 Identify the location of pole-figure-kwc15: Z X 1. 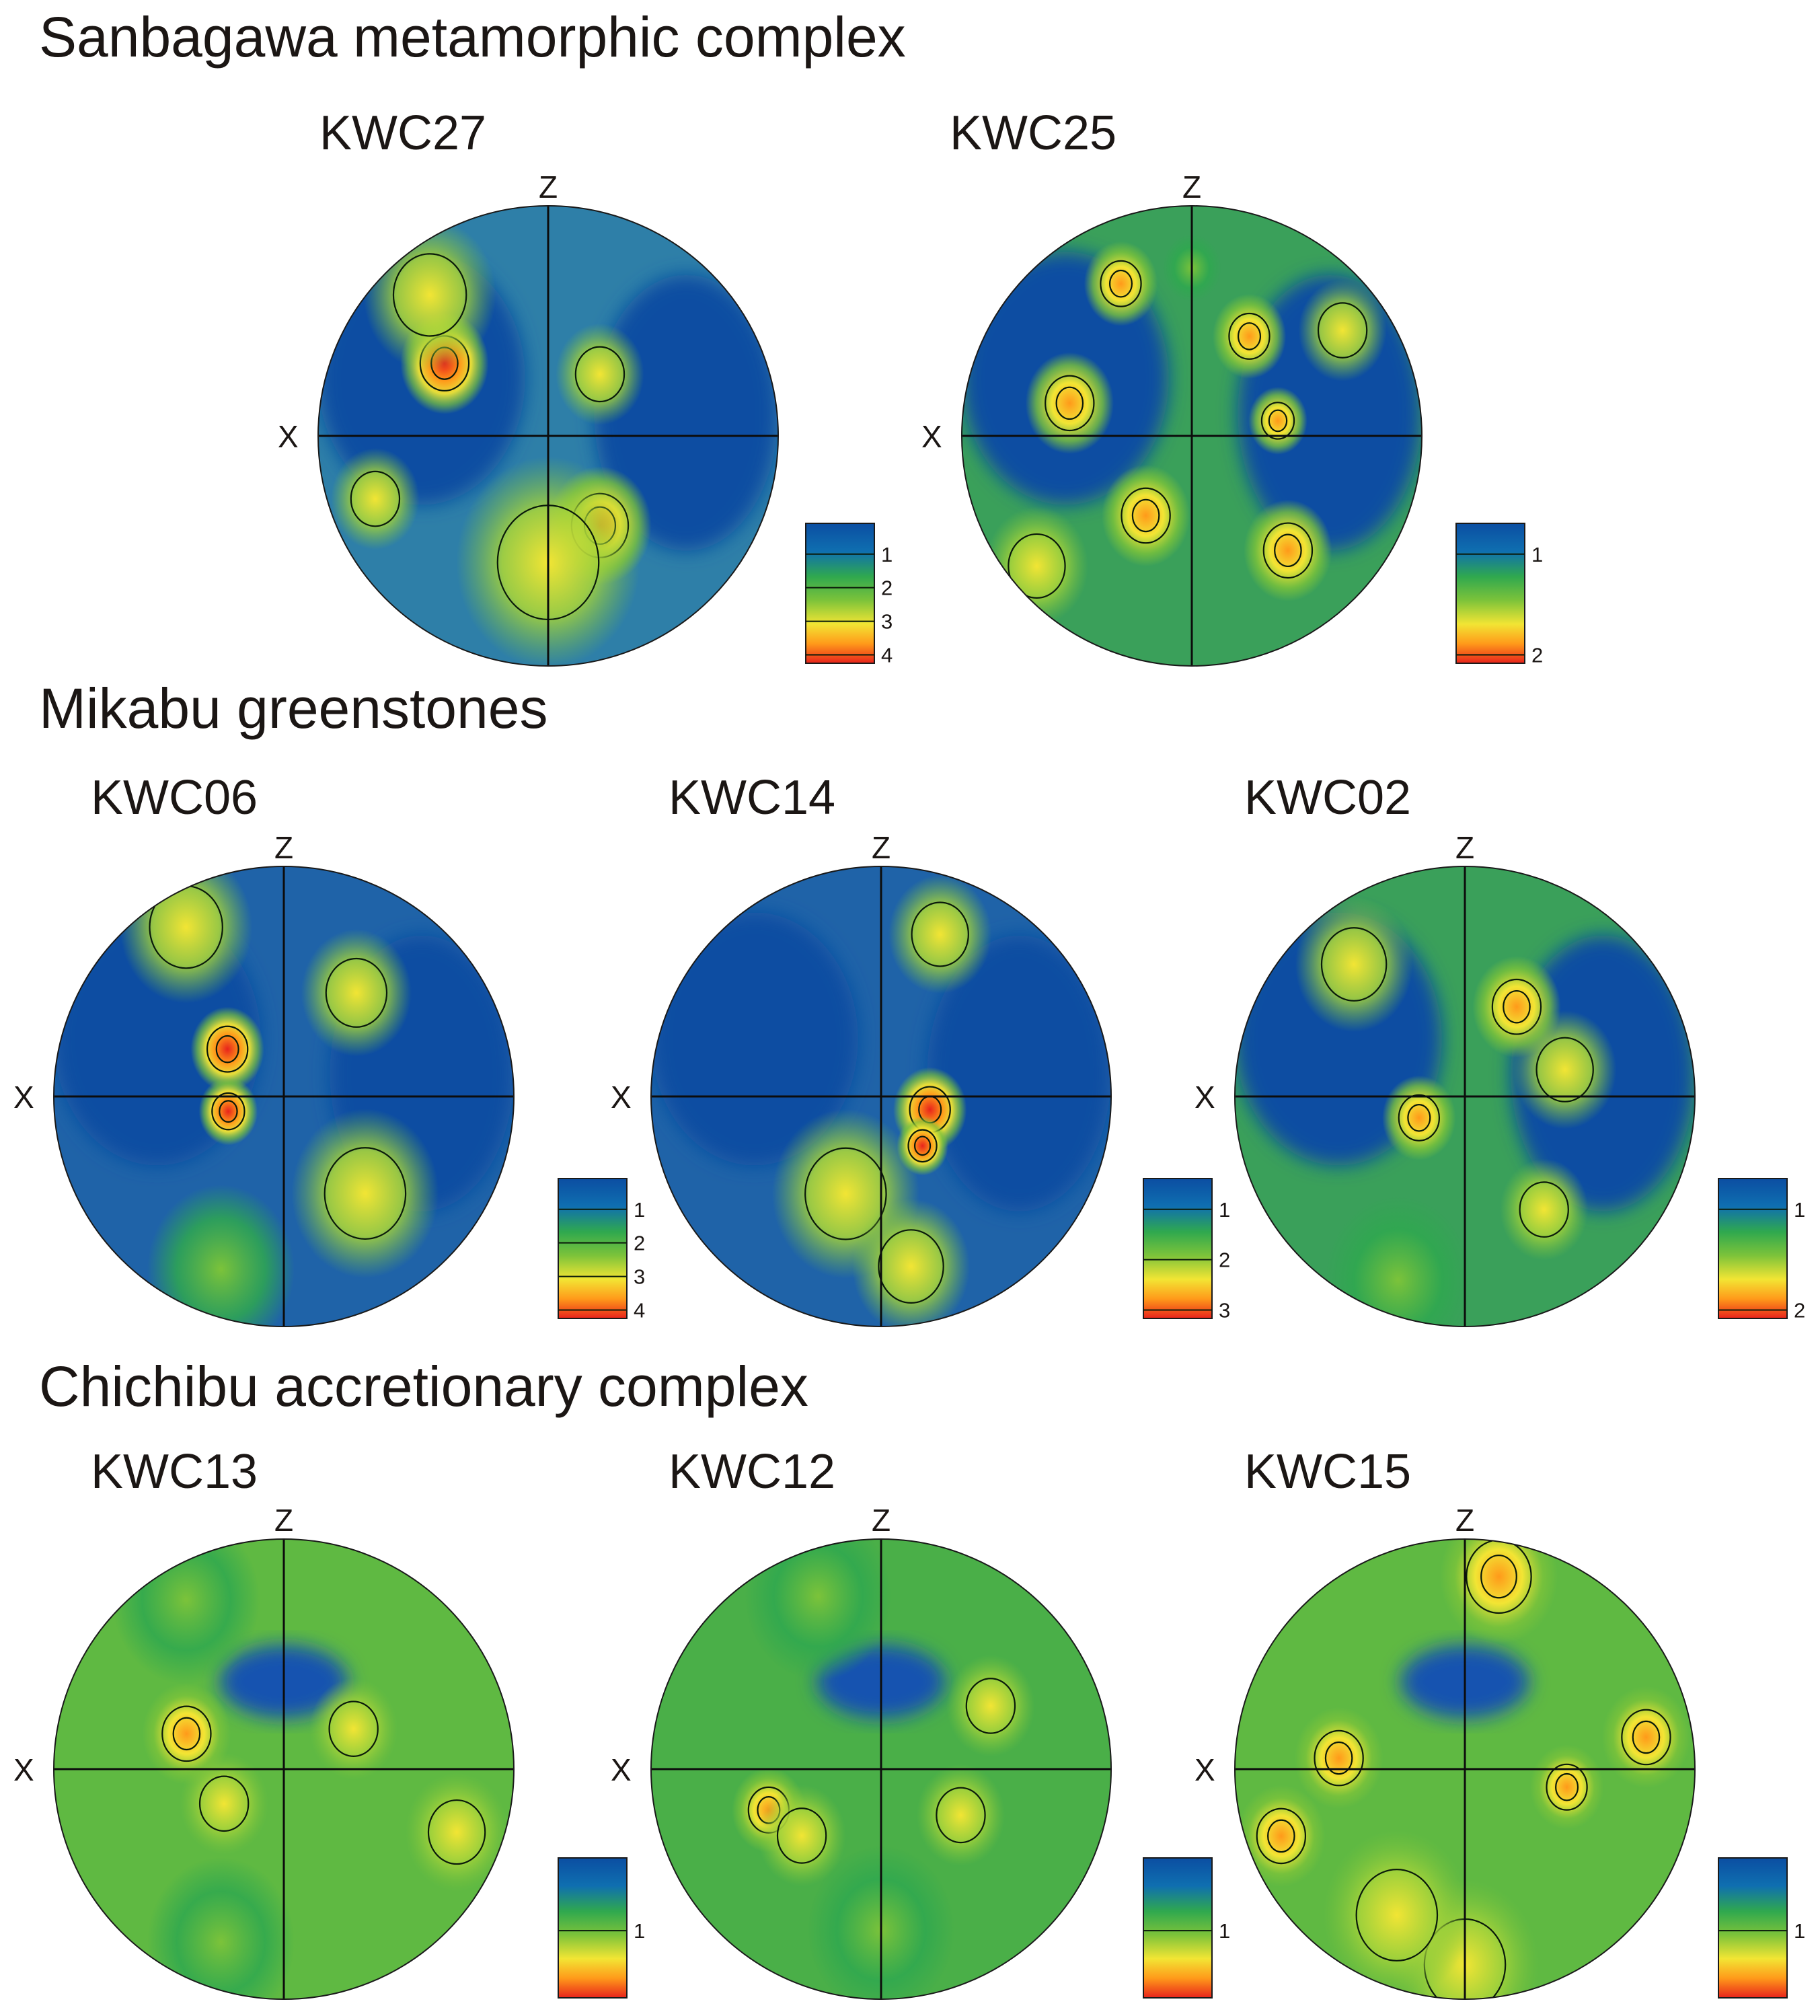
(1500, 1752).